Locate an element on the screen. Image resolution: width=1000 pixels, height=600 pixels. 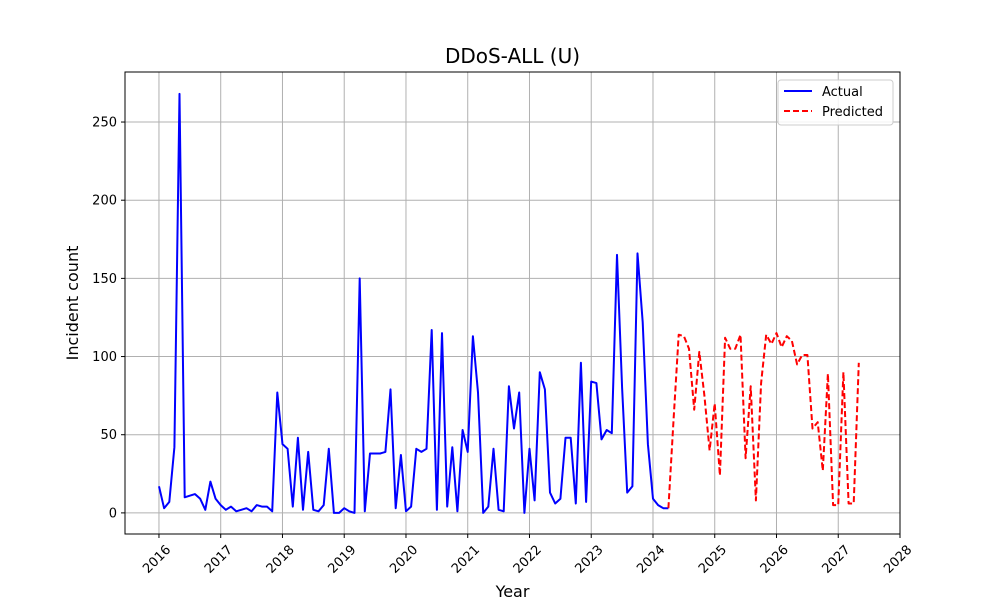
chart-title: DDoS-ALL (U) is located at coordinates (512, 56).